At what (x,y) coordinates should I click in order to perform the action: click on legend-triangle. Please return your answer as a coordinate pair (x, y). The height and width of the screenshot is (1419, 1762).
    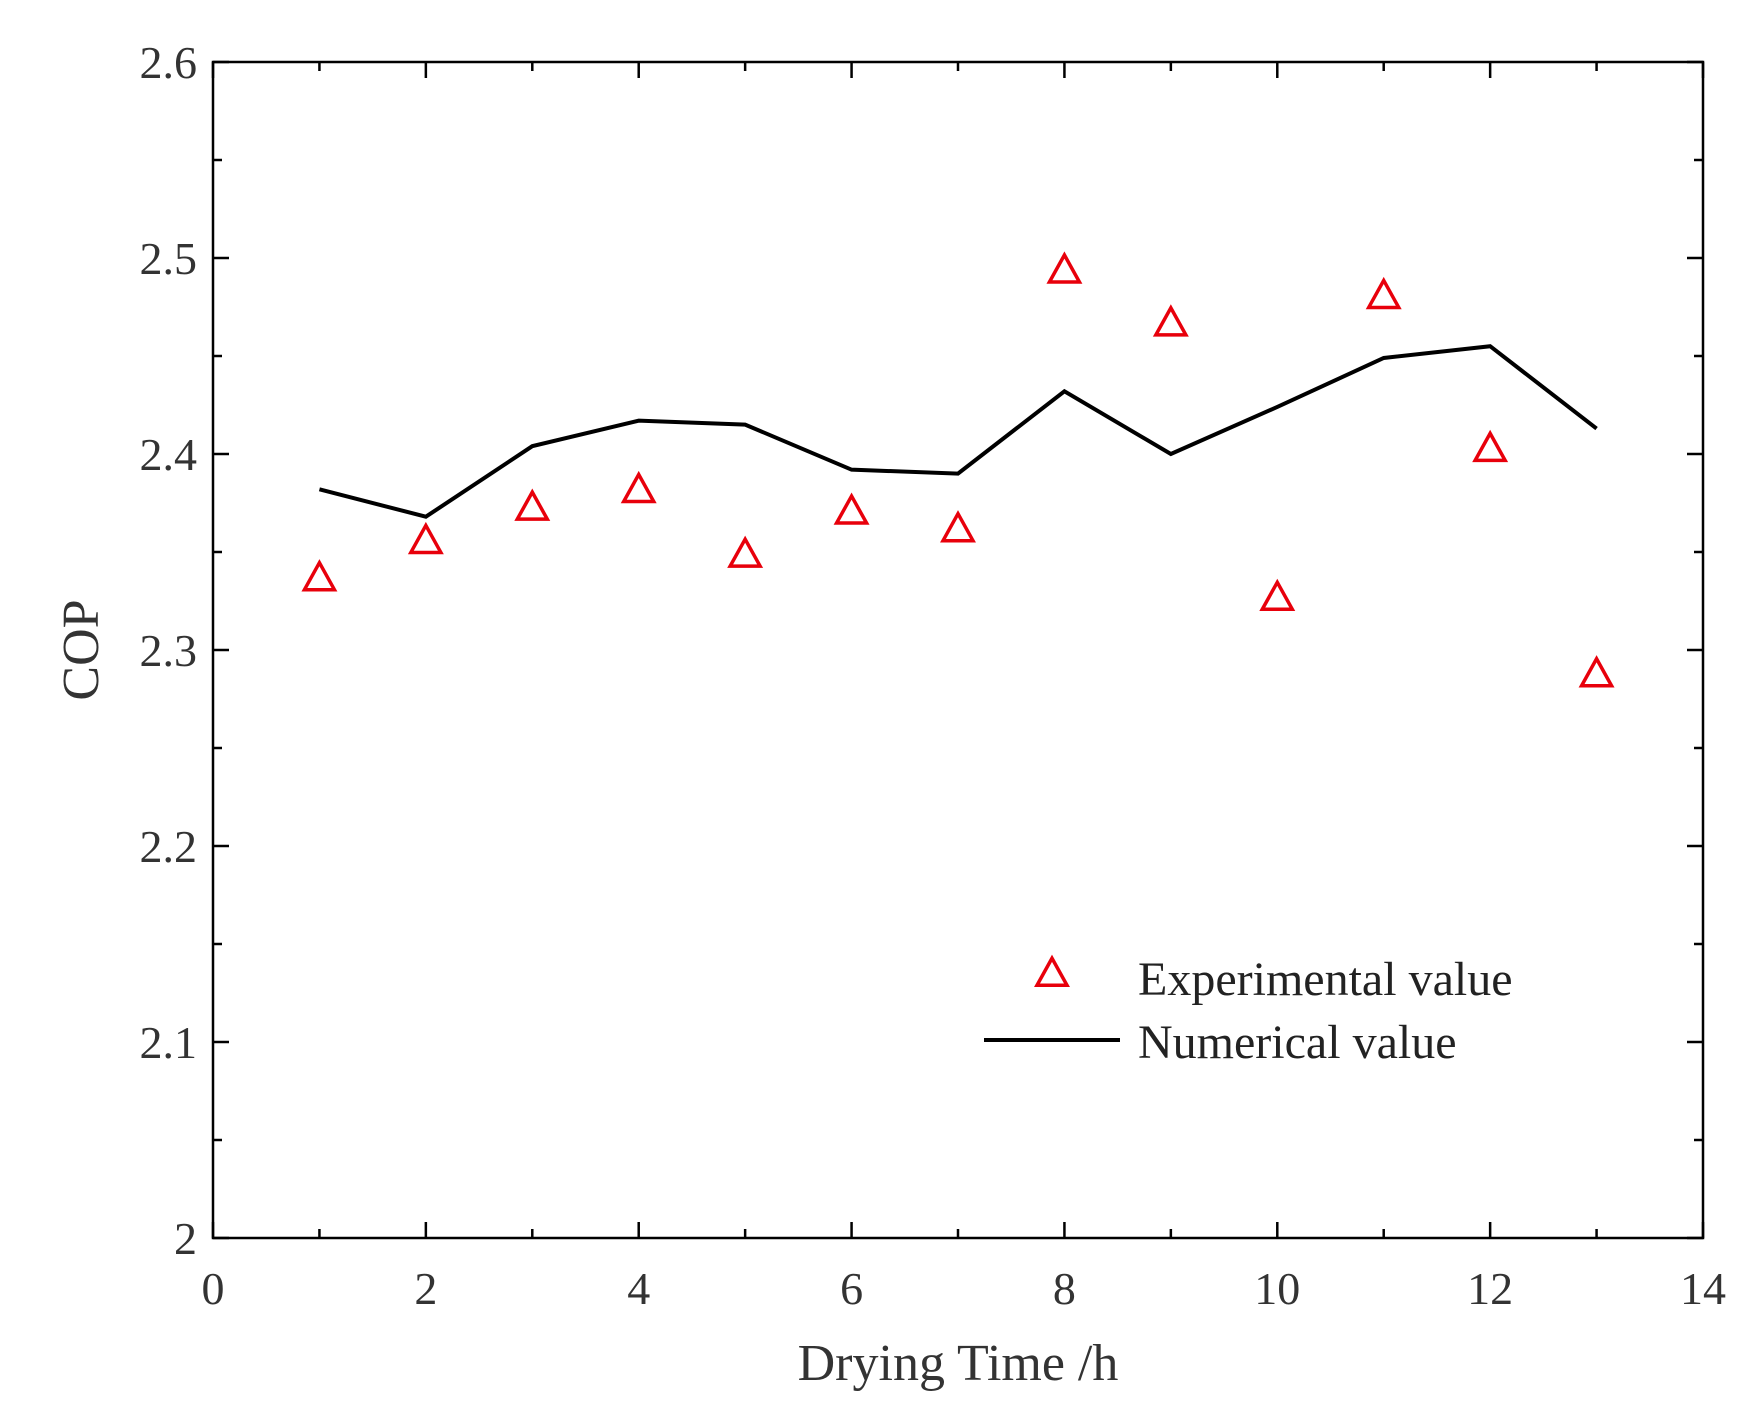
    Looking at the image, I should click on (1052, 971).